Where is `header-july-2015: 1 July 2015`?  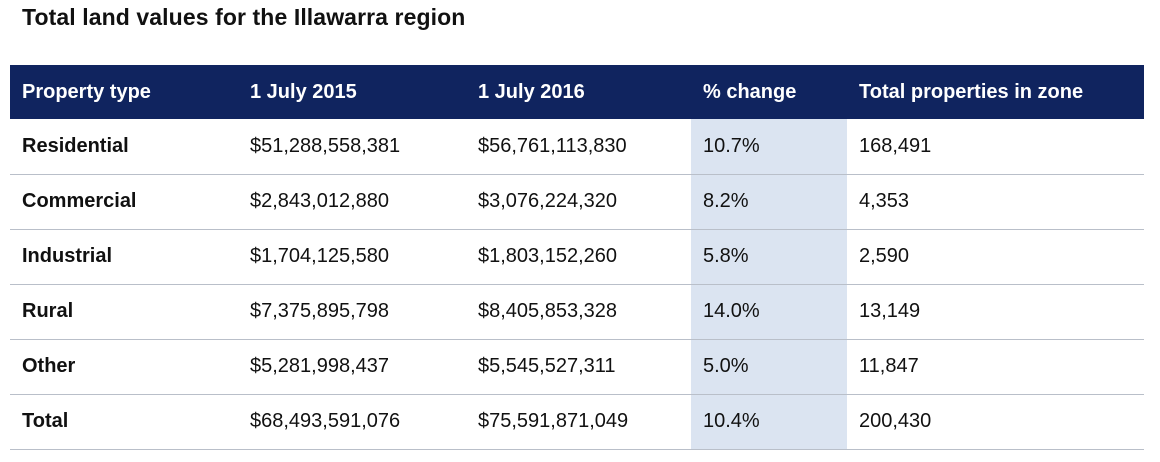
header-july-2015: 1 July 2015 is located at coordinates (352, 92).